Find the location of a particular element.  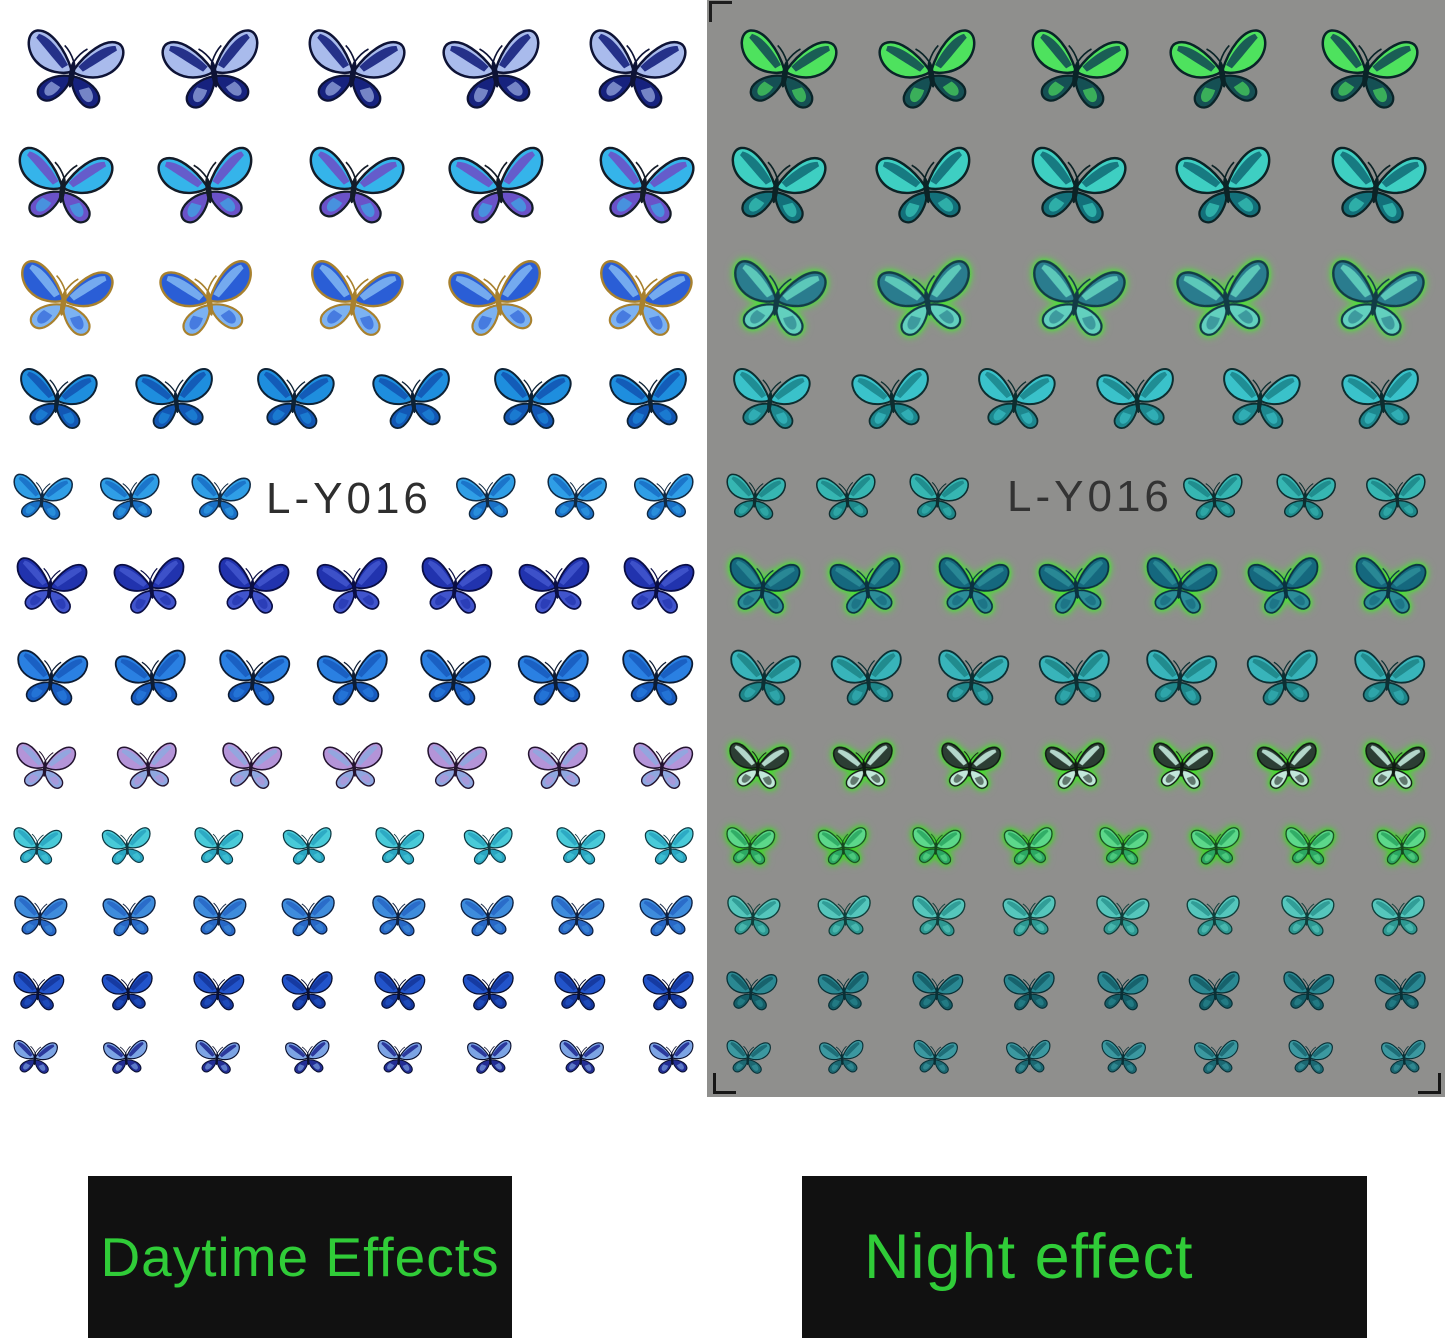

sheet-code-day: L-Y016 is located at coordinates (349, 498).